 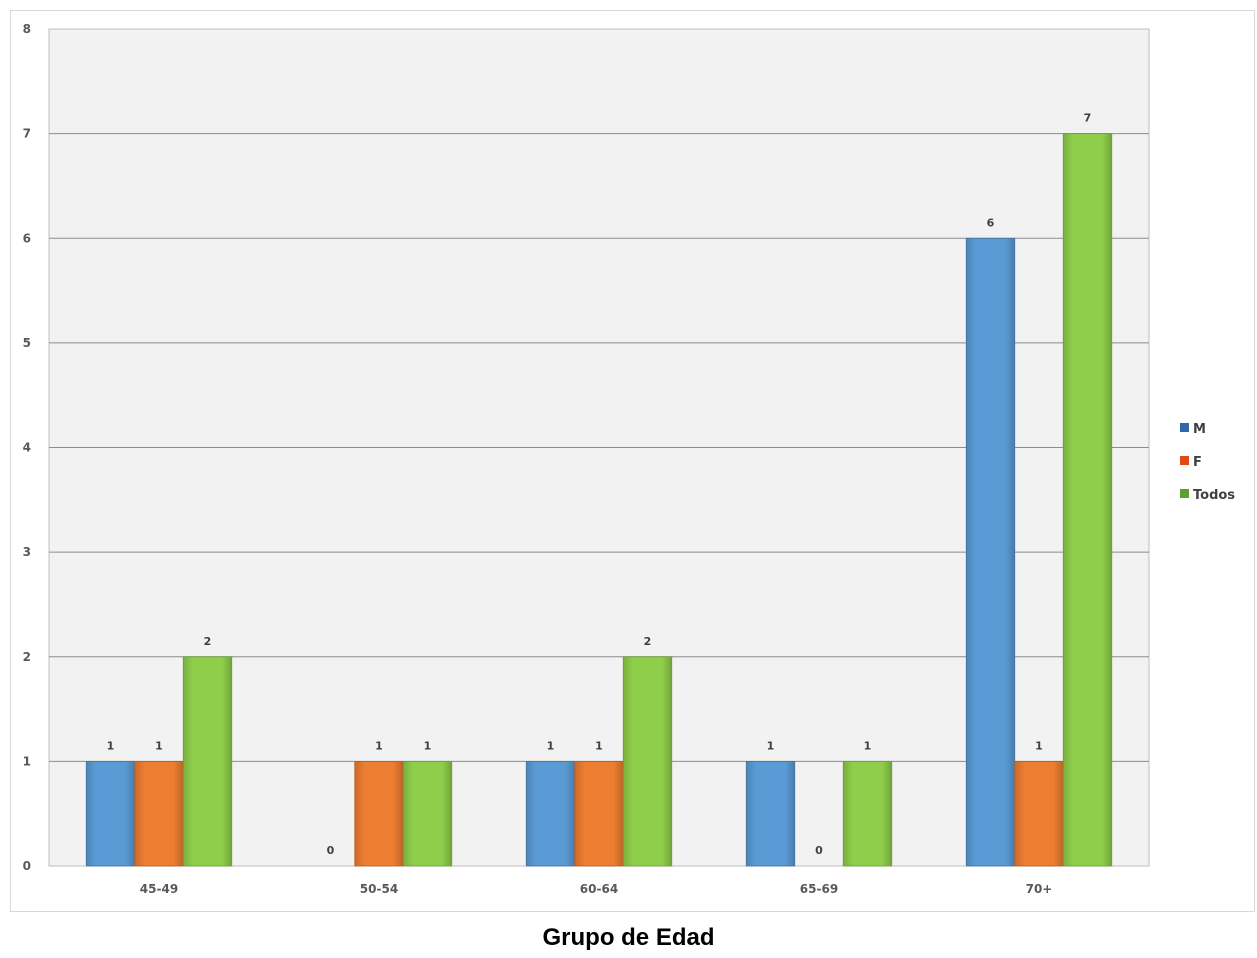 I want to click on legend-label-todos: Todos, so click(x=1214, y=495).